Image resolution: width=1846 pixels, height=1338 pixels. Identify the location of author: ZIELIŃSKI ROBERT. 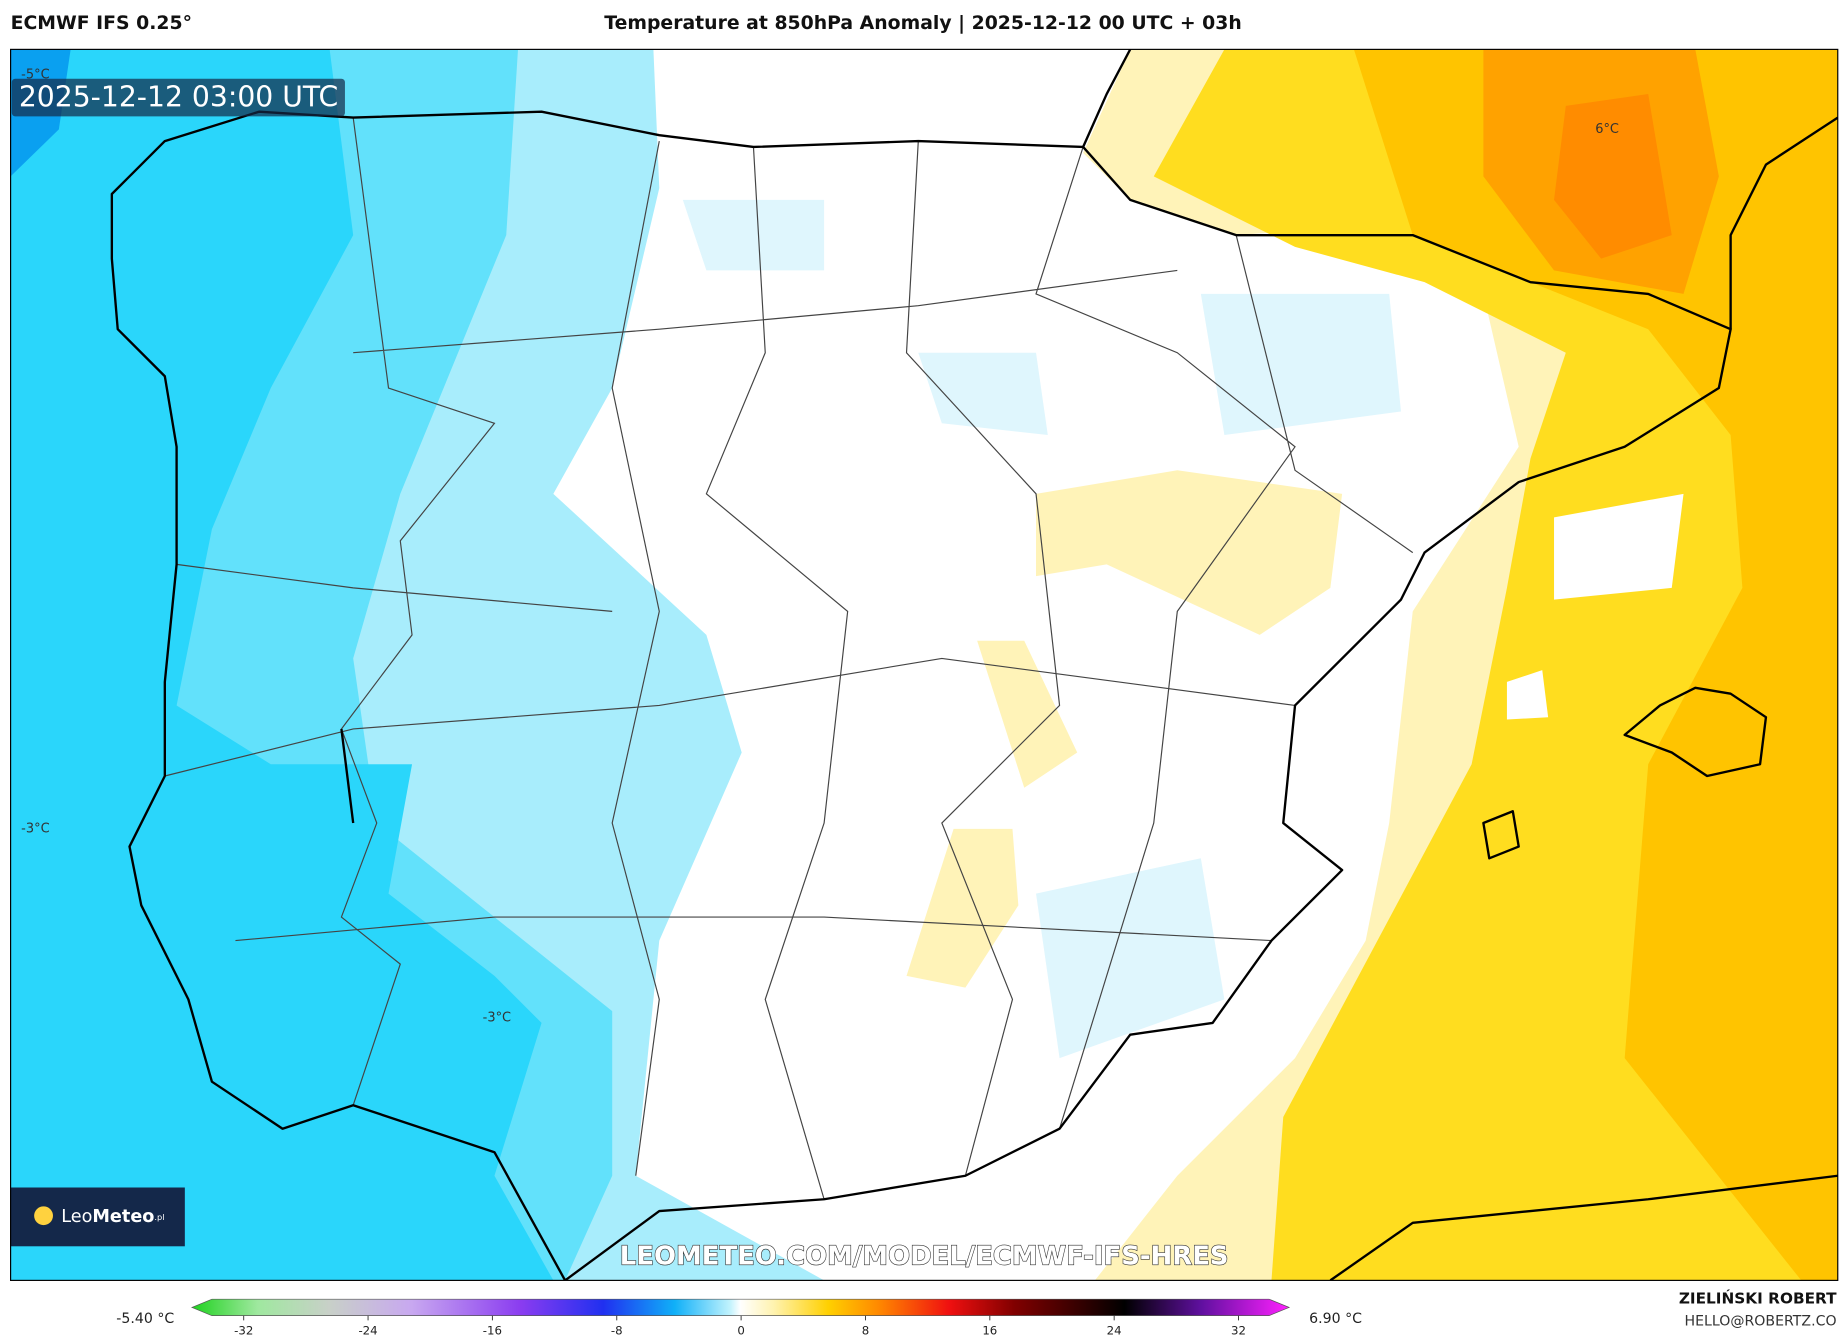
(1758, 1298).